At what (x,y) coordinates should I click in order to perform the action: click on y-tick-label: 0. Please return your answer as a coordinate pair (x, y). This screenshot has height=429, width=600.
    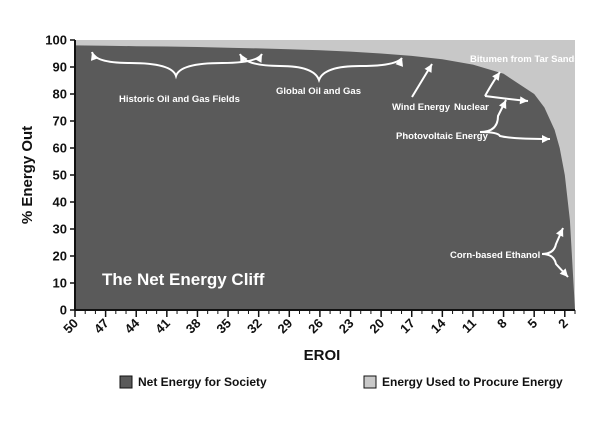
    Looking at the image, I should click on (63, 310).